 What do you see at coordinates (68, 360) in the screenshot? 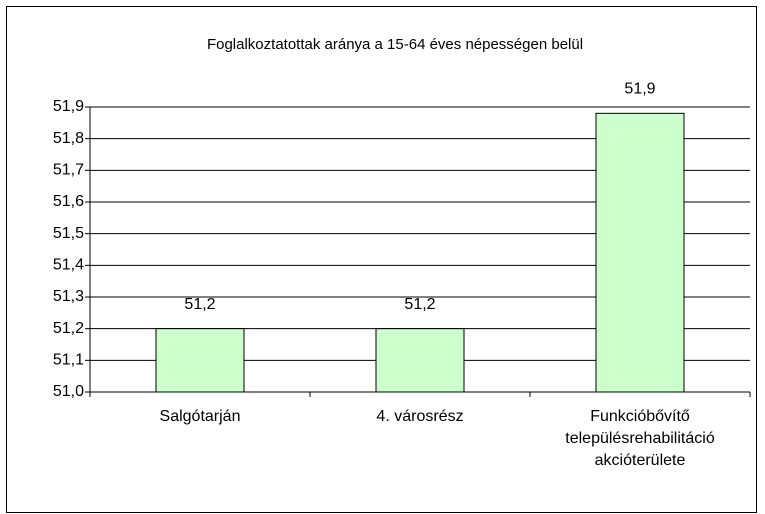
I see `y-tick-label: 51,1` at bounding box center [68, 360].